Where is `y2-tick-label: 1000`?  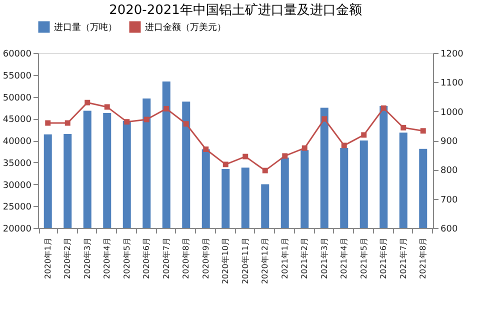 y2-tick-label: 1000 is located at coordinates (452, 113).